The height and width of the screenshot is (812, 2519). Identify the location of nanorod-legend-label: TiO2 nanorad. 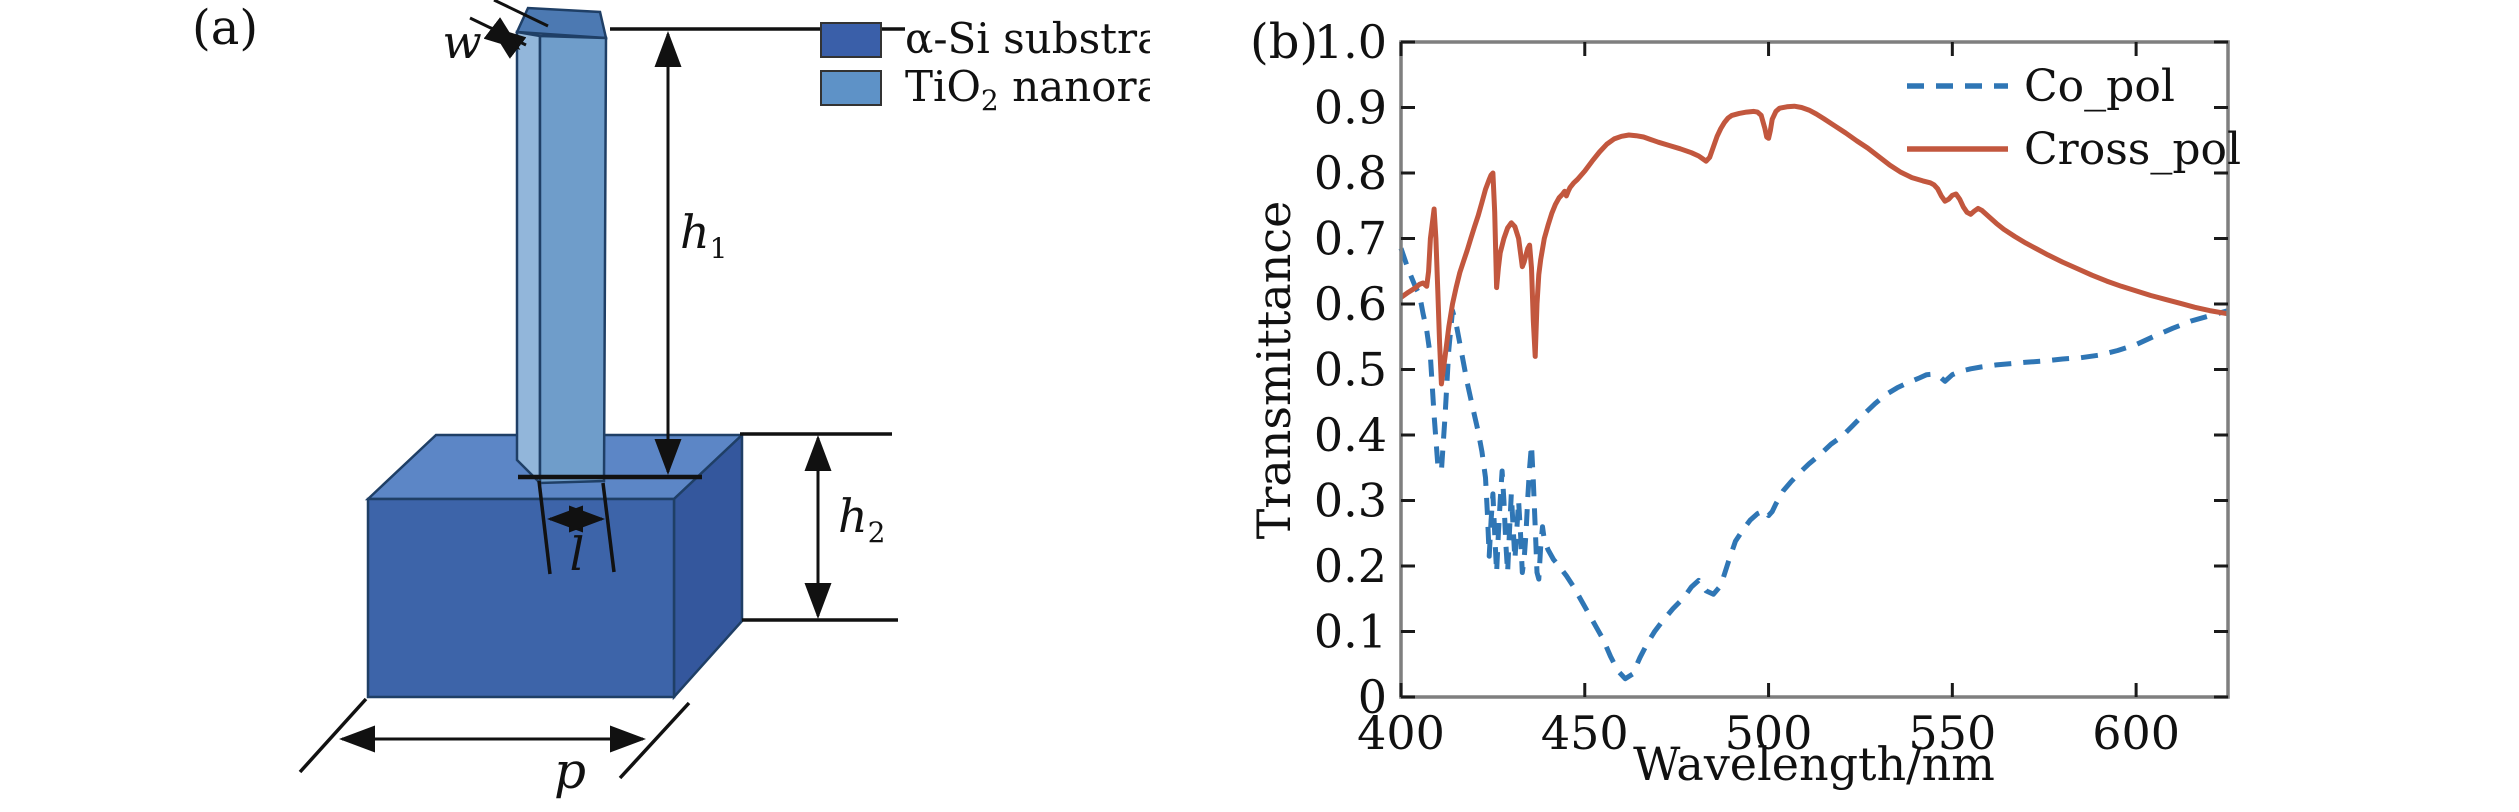
(1027, 89).